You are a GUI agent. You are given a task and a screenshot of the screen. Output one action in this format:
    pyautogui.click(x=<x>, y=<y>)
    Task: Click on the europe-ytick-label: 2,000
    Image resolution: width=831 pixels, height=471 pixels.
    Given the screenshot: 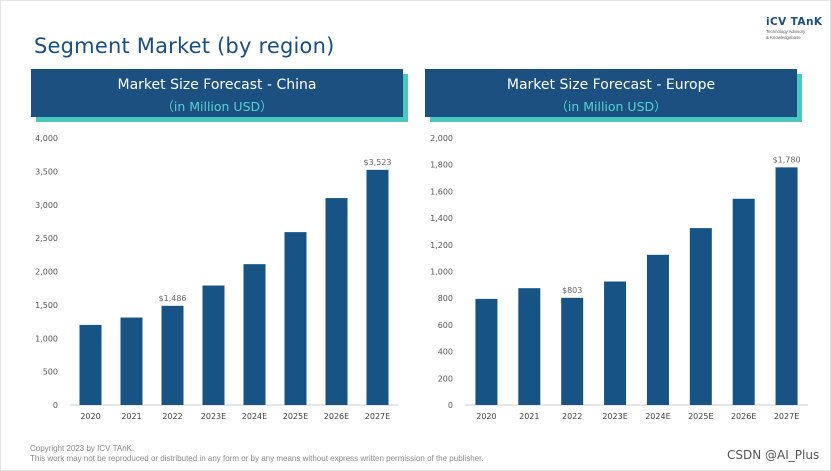 What is the action you would take?
    pyautogui.click(x=441, y=138)
    